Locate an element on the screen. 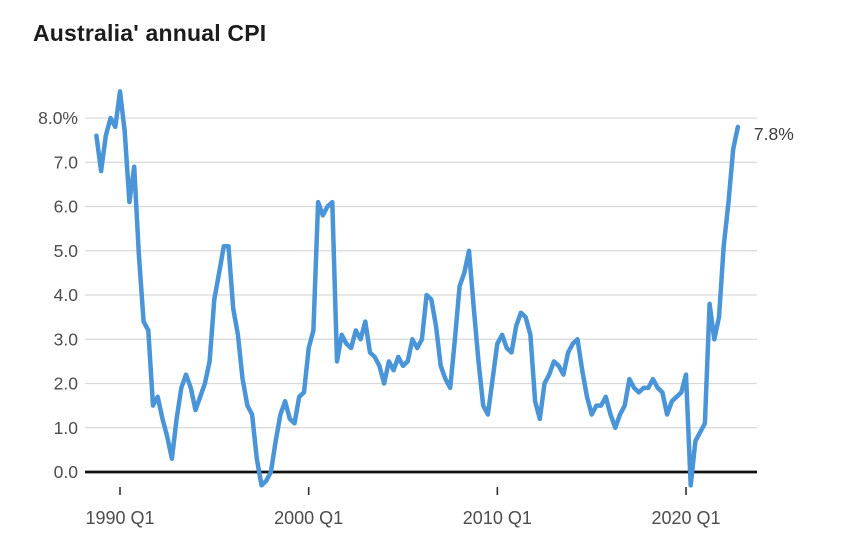 The image size is (842, 556). x-axis-label: 2020 Q1 is located at coordinates (685, 518).